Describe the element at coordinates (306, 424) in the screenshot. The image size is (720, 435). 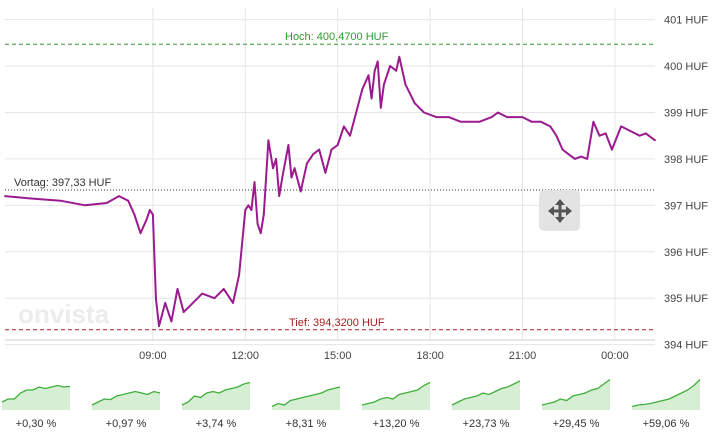
I see `performance-label: +8,31 %` at that location.